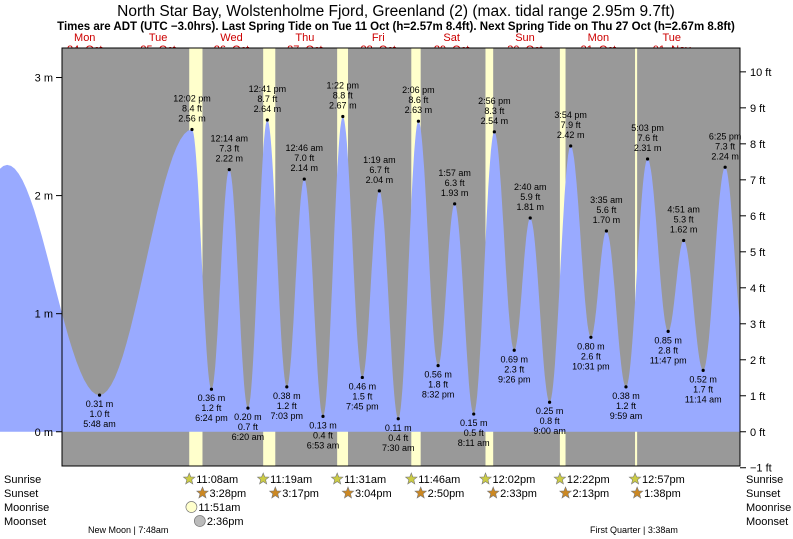  What do you see at coordinates (44, 79) in the screenshot?
I see `left-tick-label: 3 m` at bounding box center [44, 79].